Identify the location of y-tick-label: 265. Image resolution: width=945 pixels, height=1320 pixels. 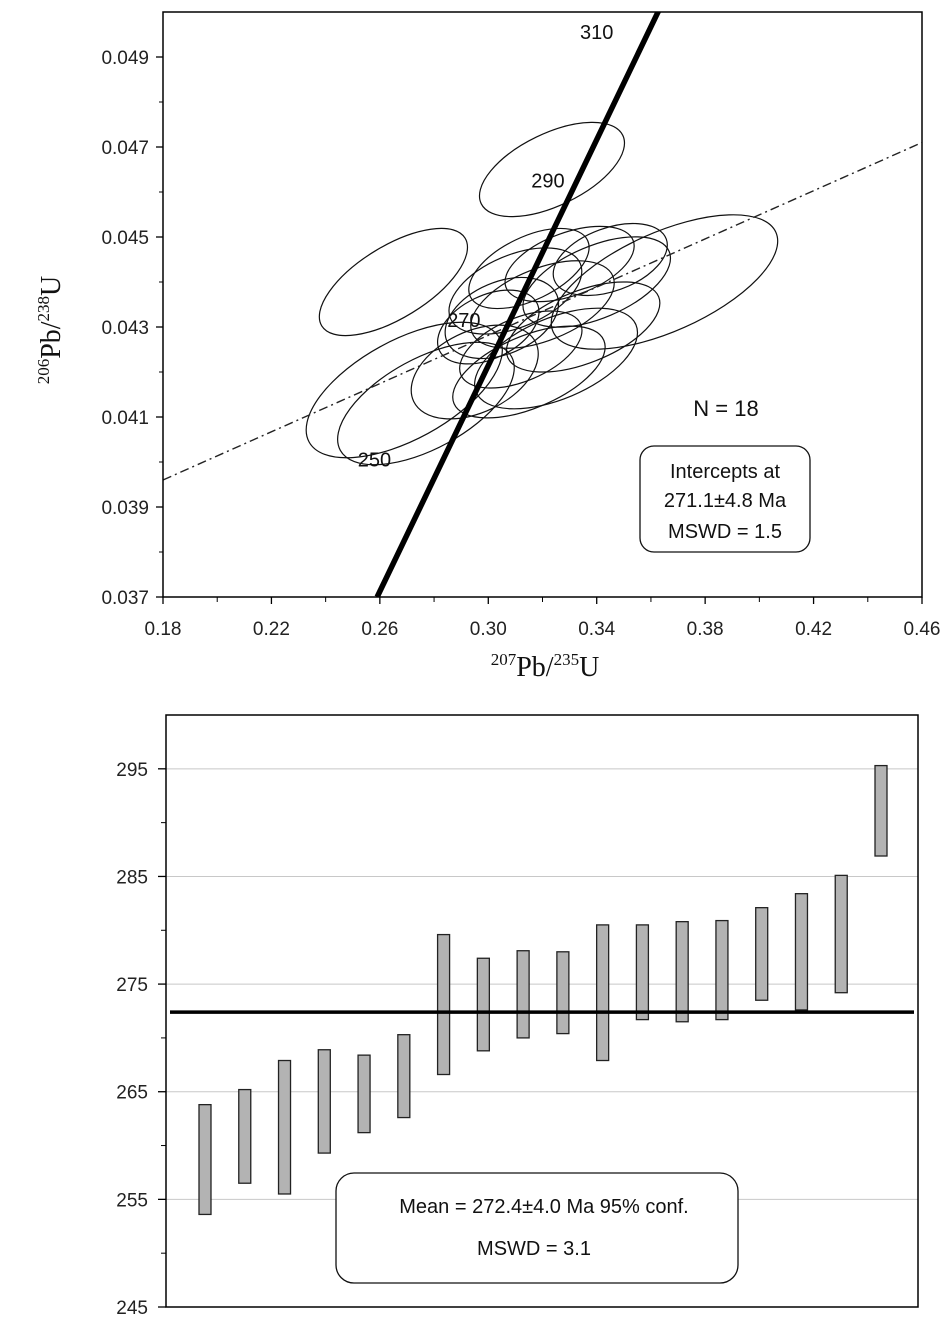
(132, 1093).